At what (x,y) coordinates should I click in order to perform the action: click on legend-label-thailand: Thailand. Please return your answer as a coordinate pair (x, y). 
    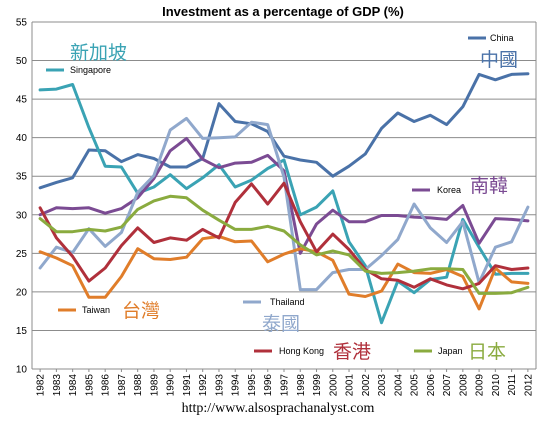
    Looking at the image, I should click on (287, 302).